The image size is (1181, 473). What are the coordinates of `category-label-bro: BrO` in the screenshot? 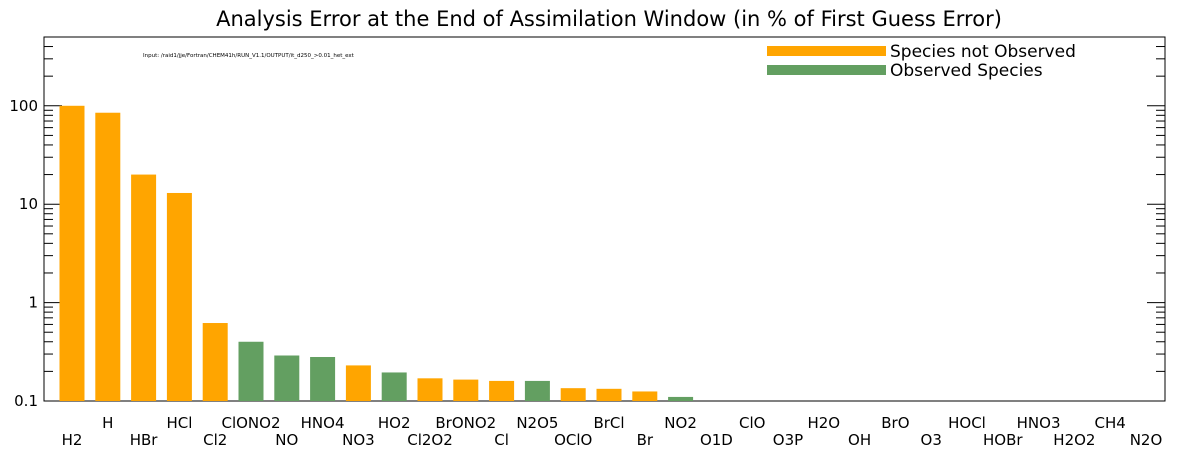 It's located at (895, 423).